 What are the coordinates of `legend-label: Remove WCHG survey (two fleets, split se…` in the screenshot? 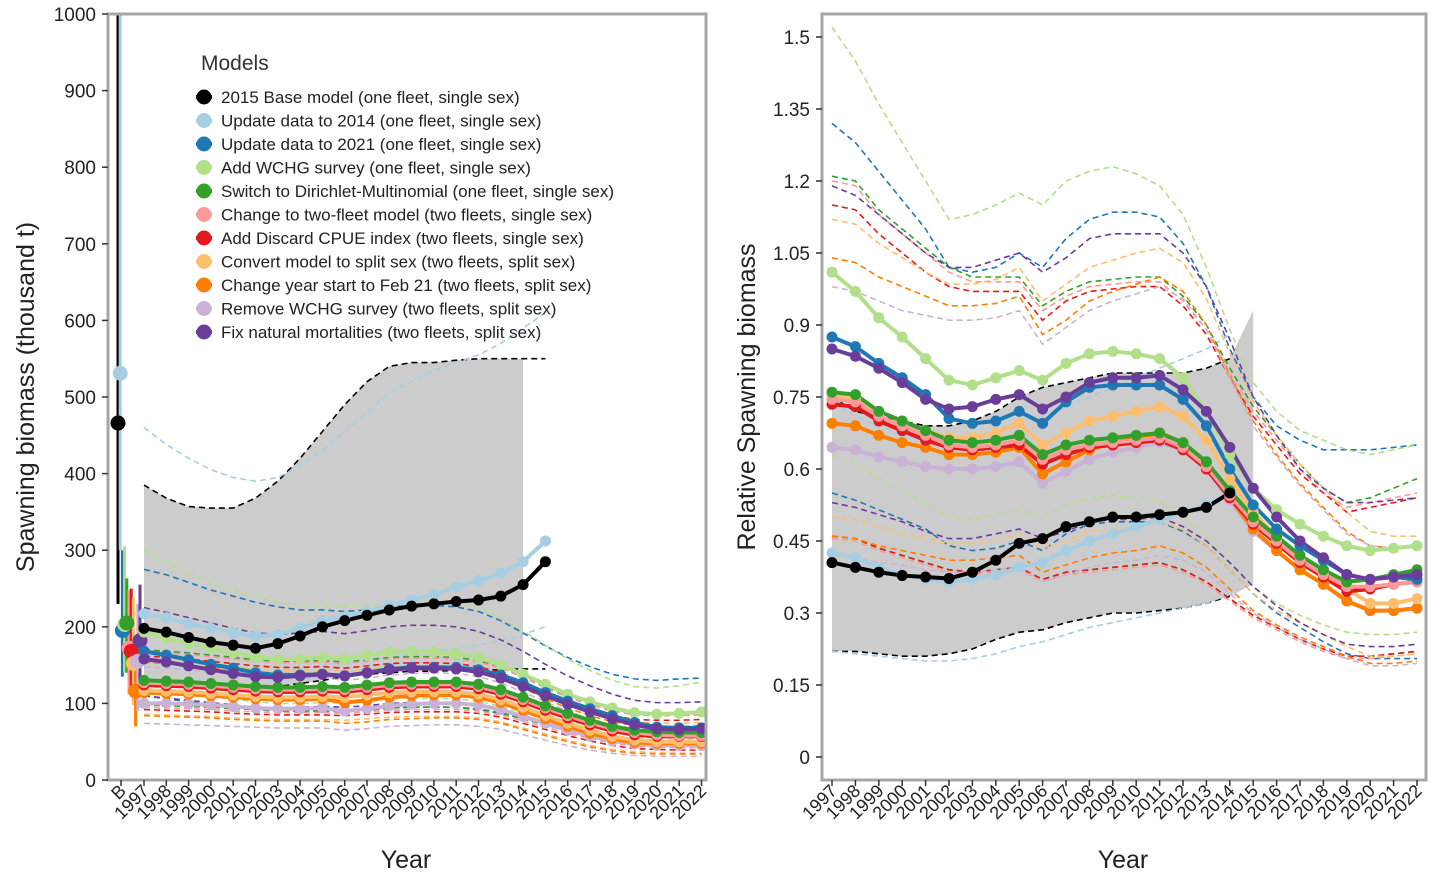 It's located at (388, 309).